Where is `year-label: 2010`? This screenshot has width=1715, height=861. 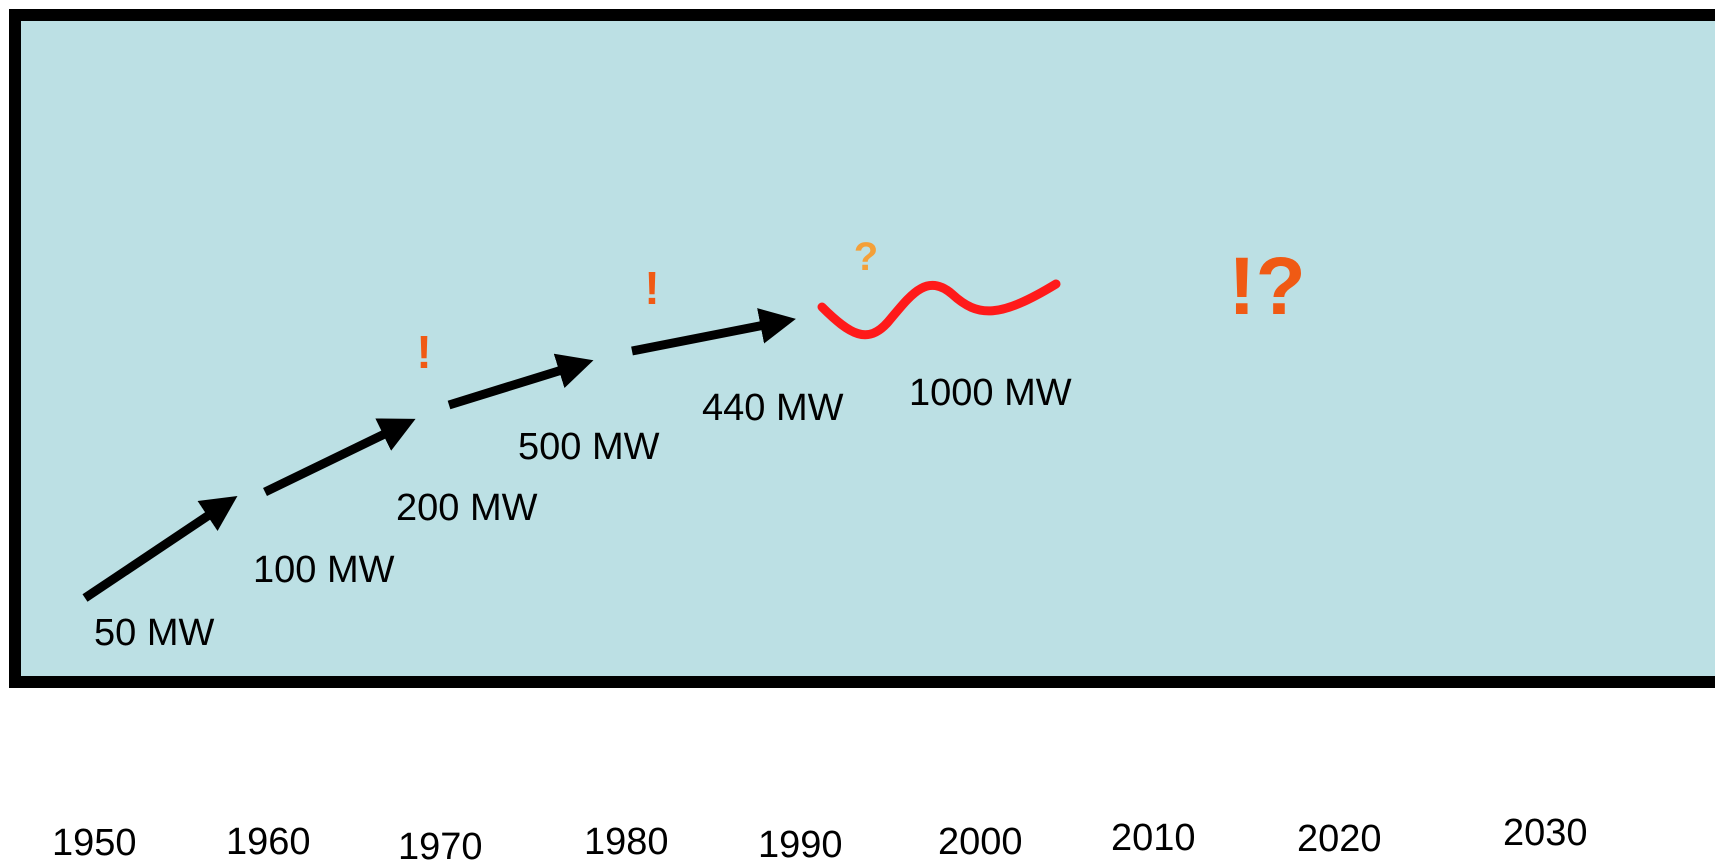 year-label: 2010 is located at coordinates (1153, 838).